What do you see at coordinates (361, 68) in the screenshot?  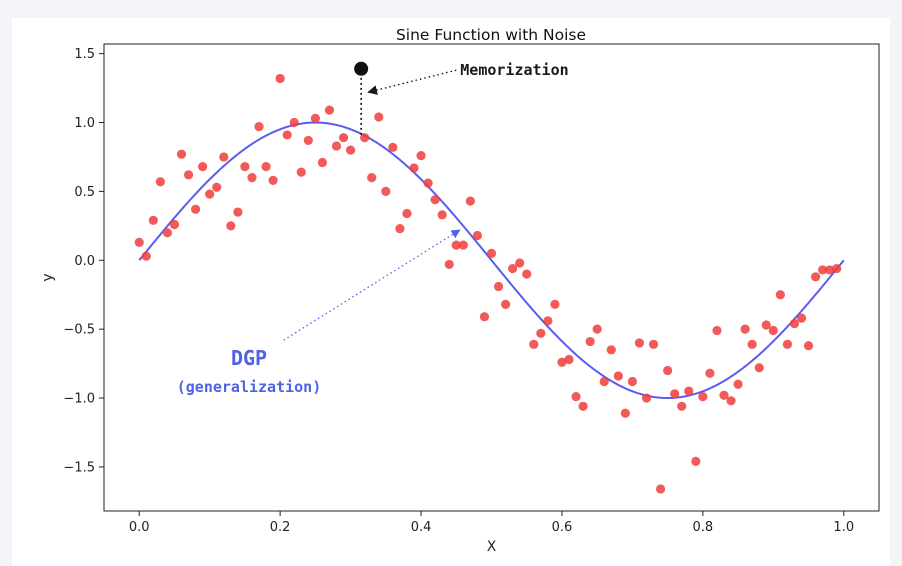 I see `memorized-point` at bounding box center [361, 68].